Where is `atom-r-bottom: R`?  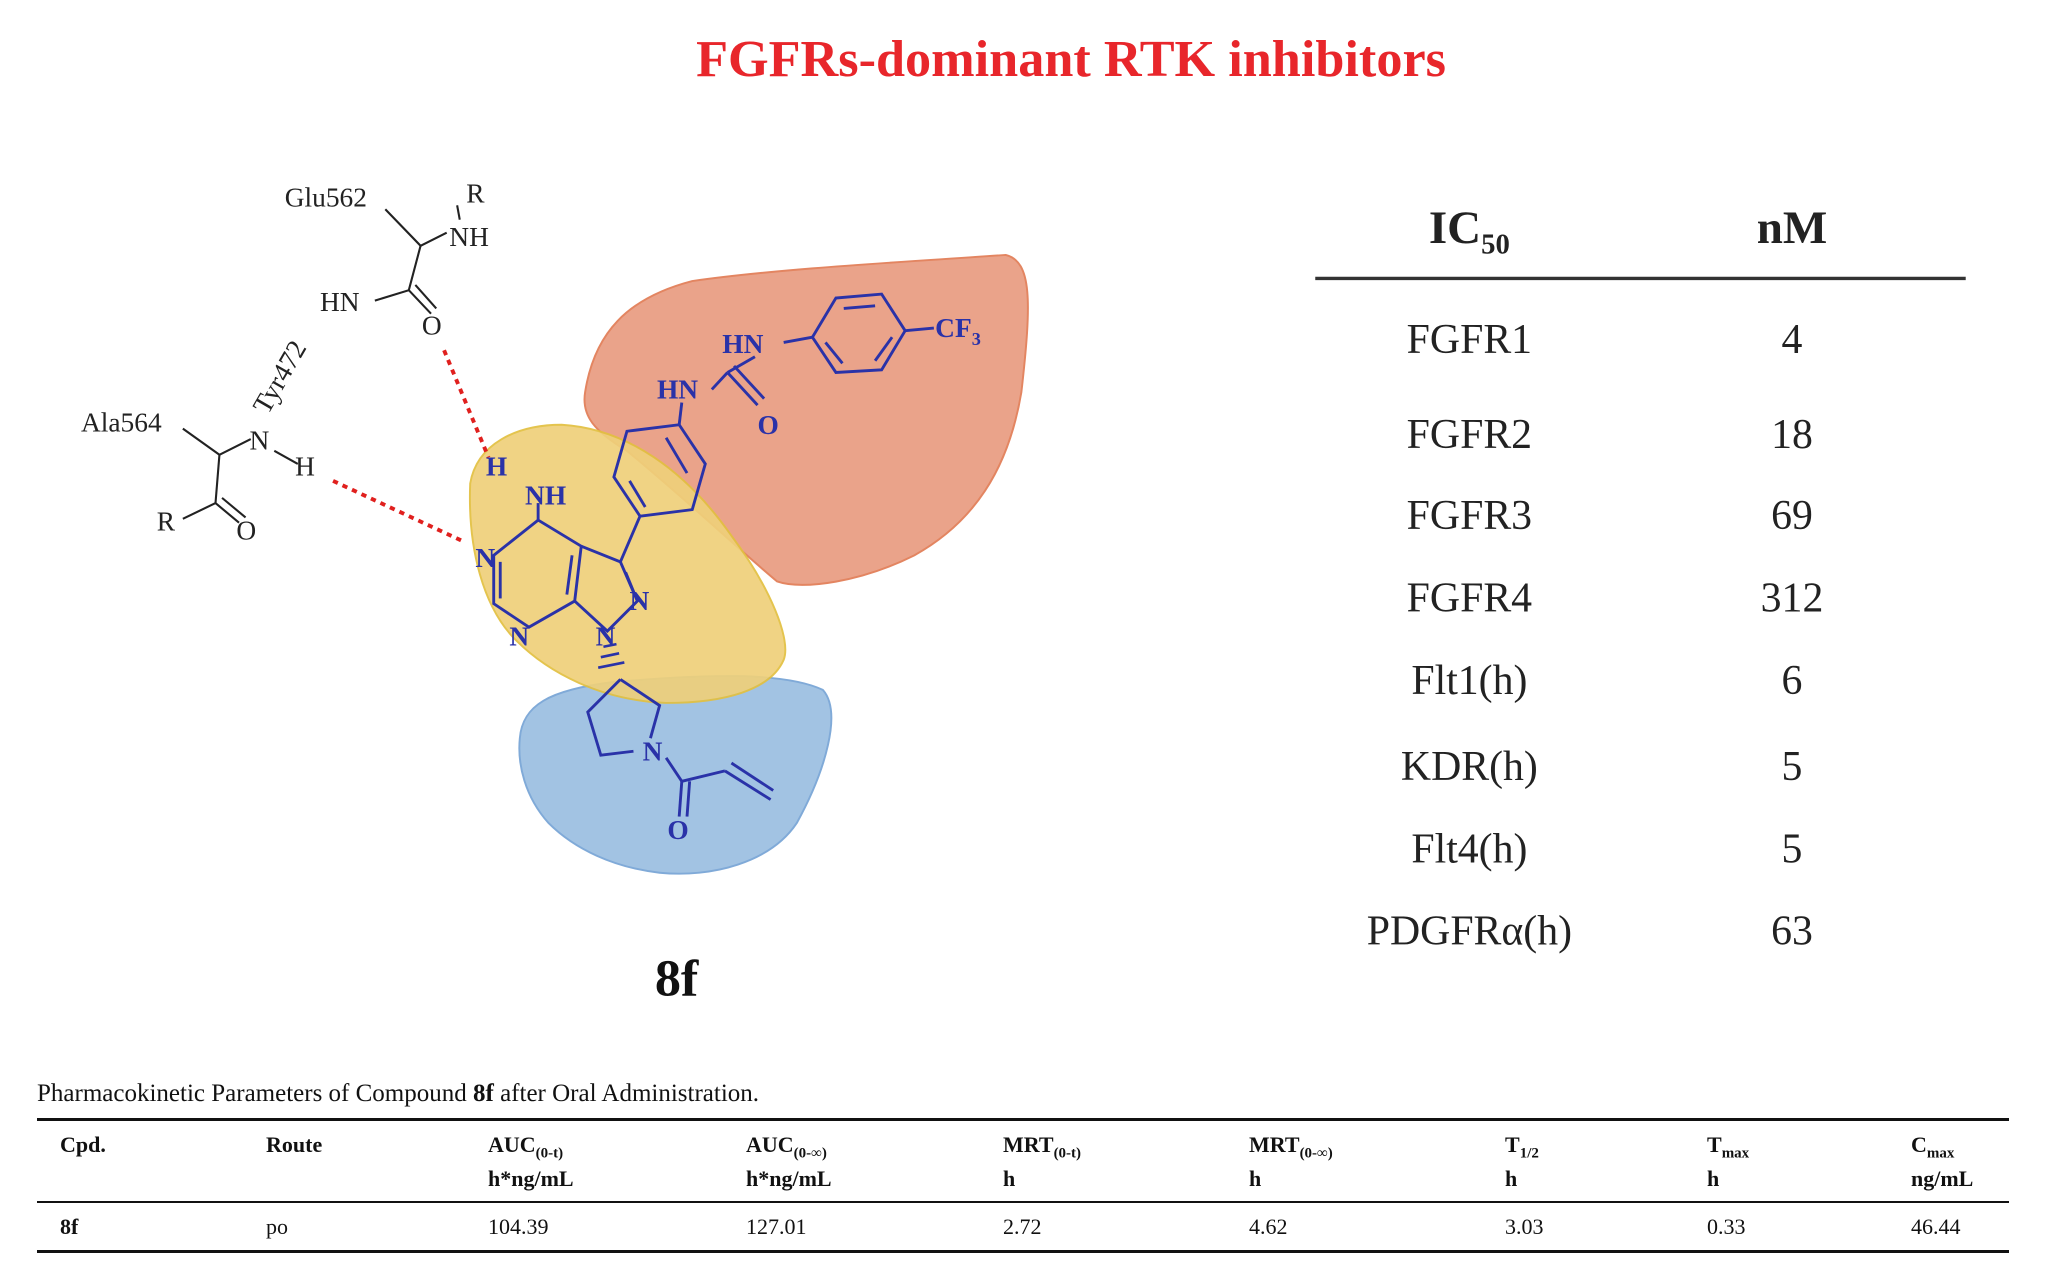 atom-r-bottom: R is located at coordinates (166, 522).